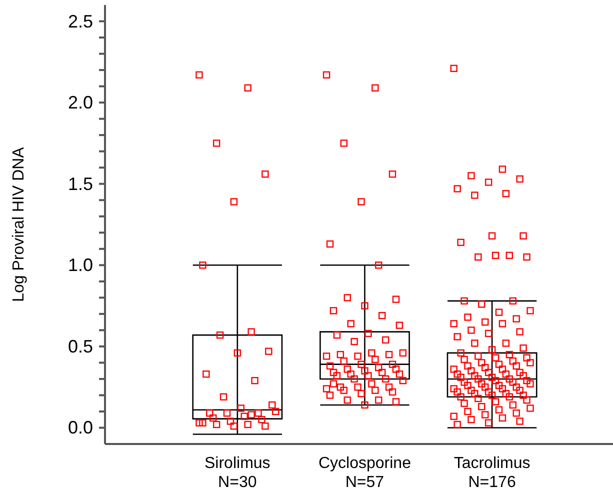  What do you see at coordinates (80, 184) in the screenshot?
I see `y-tick-label: 1.5` at bounding box center [80, 184].